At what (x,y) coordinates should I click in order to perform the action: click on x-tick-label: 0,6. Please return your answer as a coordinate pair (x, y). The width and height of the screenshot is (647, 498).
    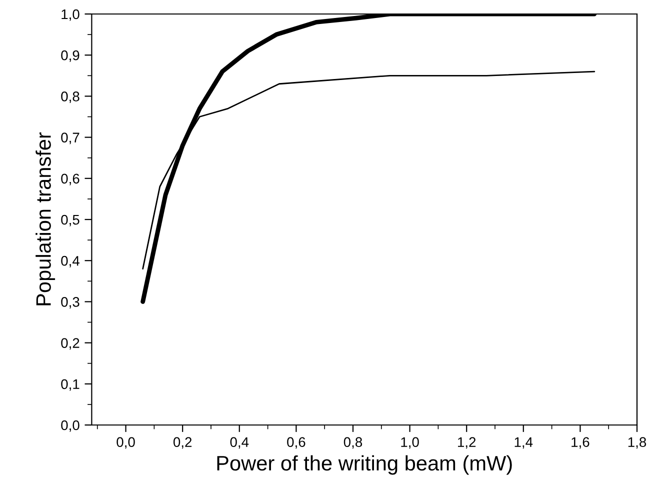
    Looking at the image, I should click on (296, 443).